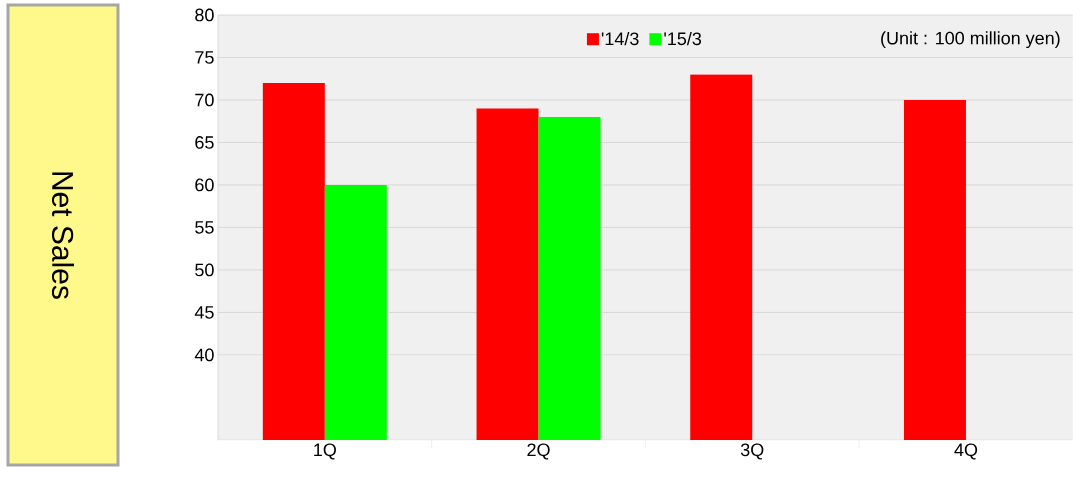 This screenshot has height=479, width=1073. What do you see at coordinates (204, 270) in the screenshot?
I see `y-tick-label: 50` at bounding box center [204, 270].